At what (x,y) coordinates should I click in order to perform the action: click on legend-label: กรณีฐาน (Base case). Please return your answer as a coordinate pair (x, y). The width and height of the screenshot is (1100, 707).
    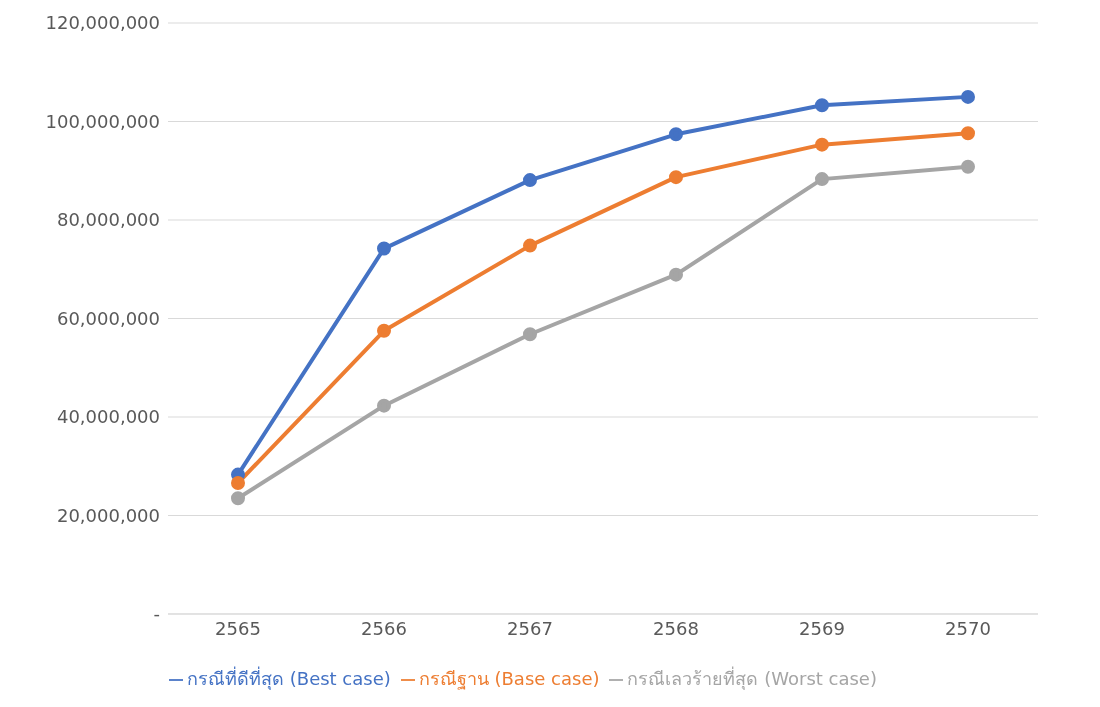
    Looking at the image, I should click on (509, 678).